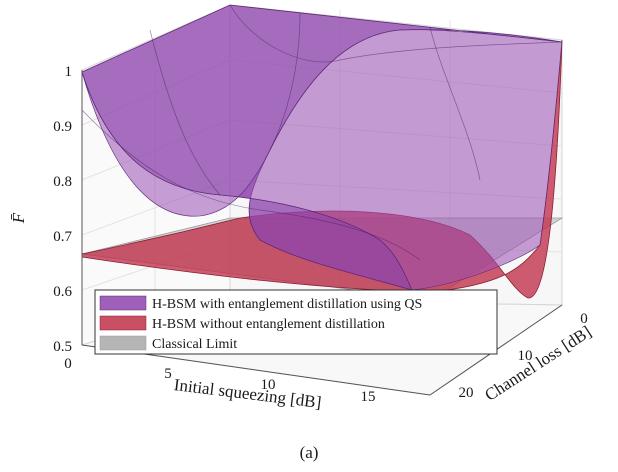 The height and width of the screenshot is (472, 618). What do you see at coordinates (69, 72) in the screenshot?
I see `z-tick-label: 1` at bounding box center [69, 72].